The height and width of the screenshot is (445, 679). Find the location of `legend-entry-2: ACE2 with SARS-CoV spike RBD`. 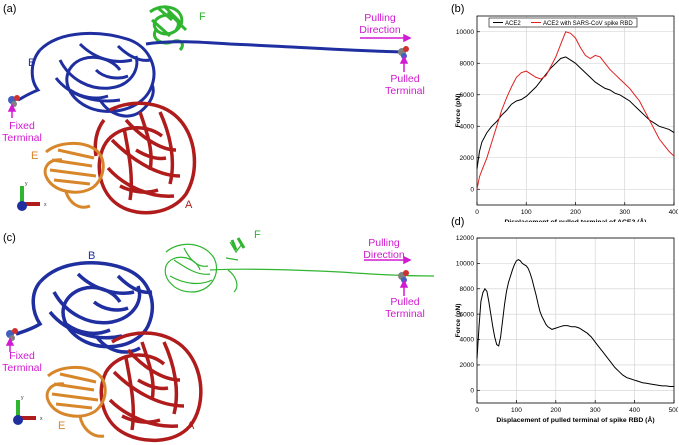

legend-entry-2: ACE2 with SARS-CoV spike RBD is located at coordinates (588, 24).